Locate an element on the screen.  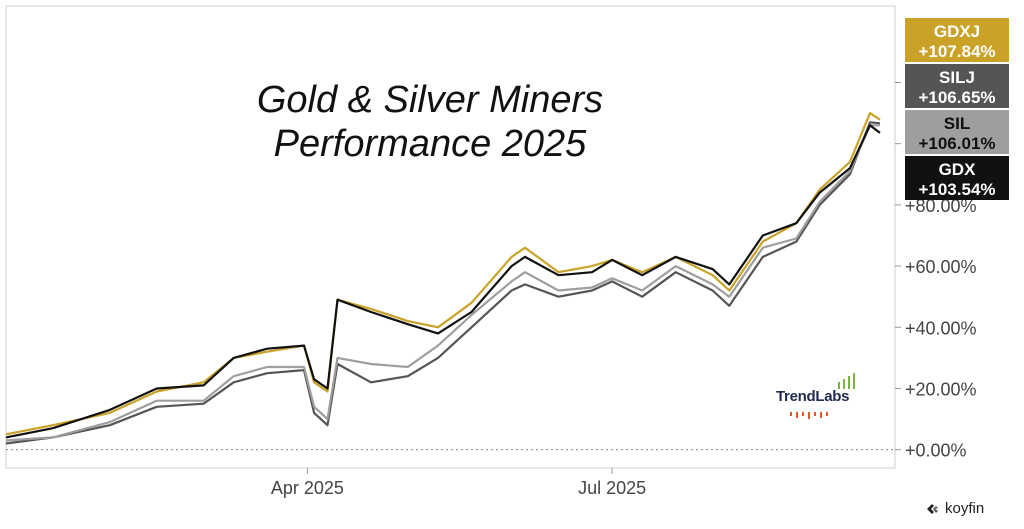
legend-value-gdxj: +107.84% is located at coordinates (956, 51).